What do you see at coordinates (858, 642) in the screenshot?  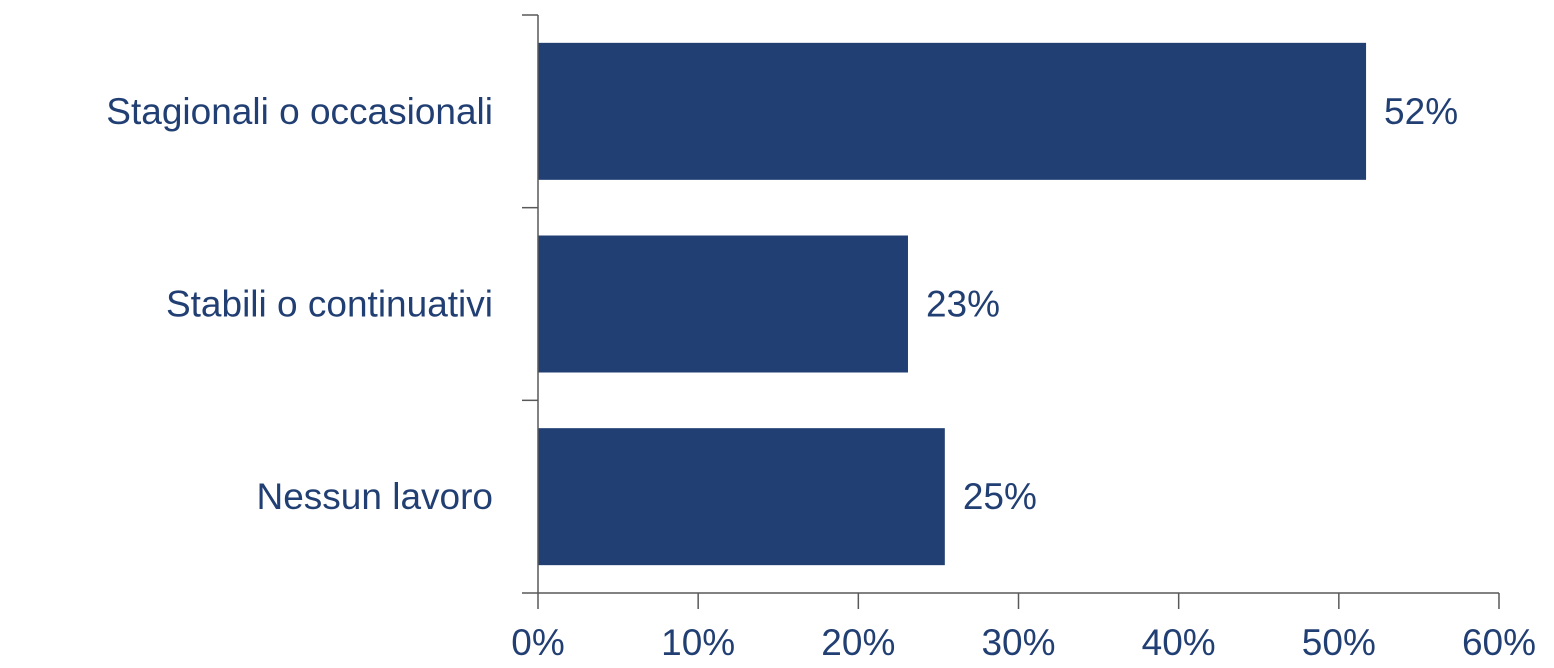 I see `x-tick-label-2: 20%` at bounding box center [858, 642].